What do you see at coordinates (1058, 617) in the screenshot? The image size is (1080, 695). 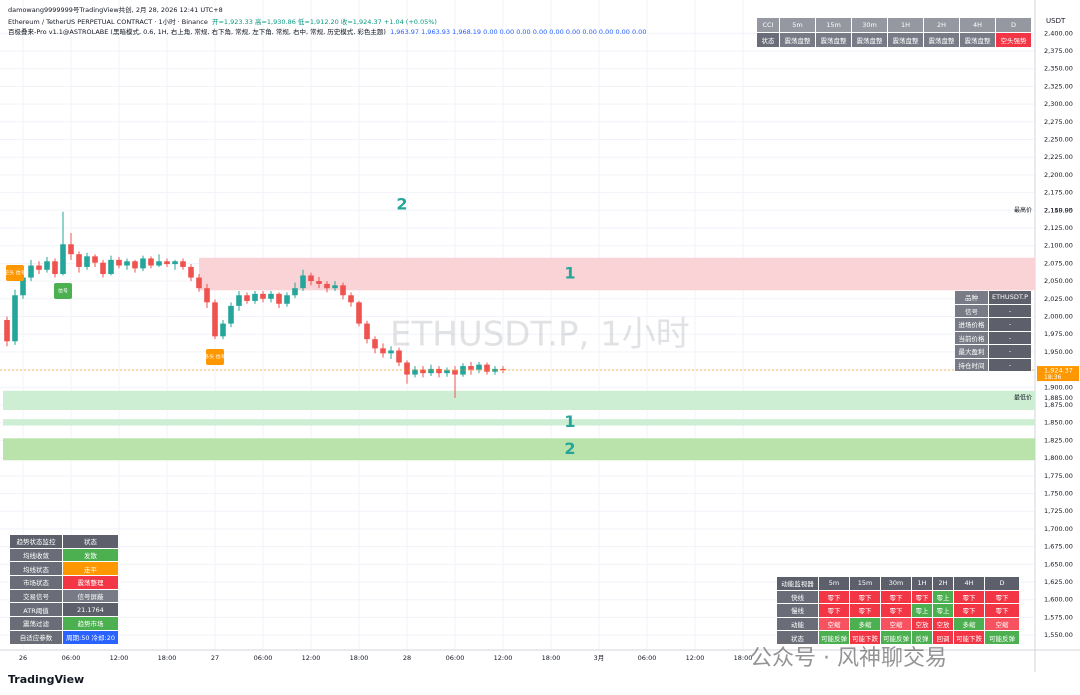 I see `y-tick-label: 1,575.00` at bounding box center [1058, 617].